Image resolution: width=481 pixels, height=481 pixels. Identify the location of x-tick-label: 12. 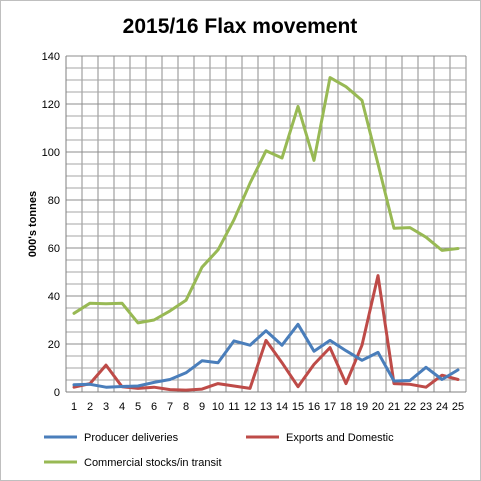
(250, 407).